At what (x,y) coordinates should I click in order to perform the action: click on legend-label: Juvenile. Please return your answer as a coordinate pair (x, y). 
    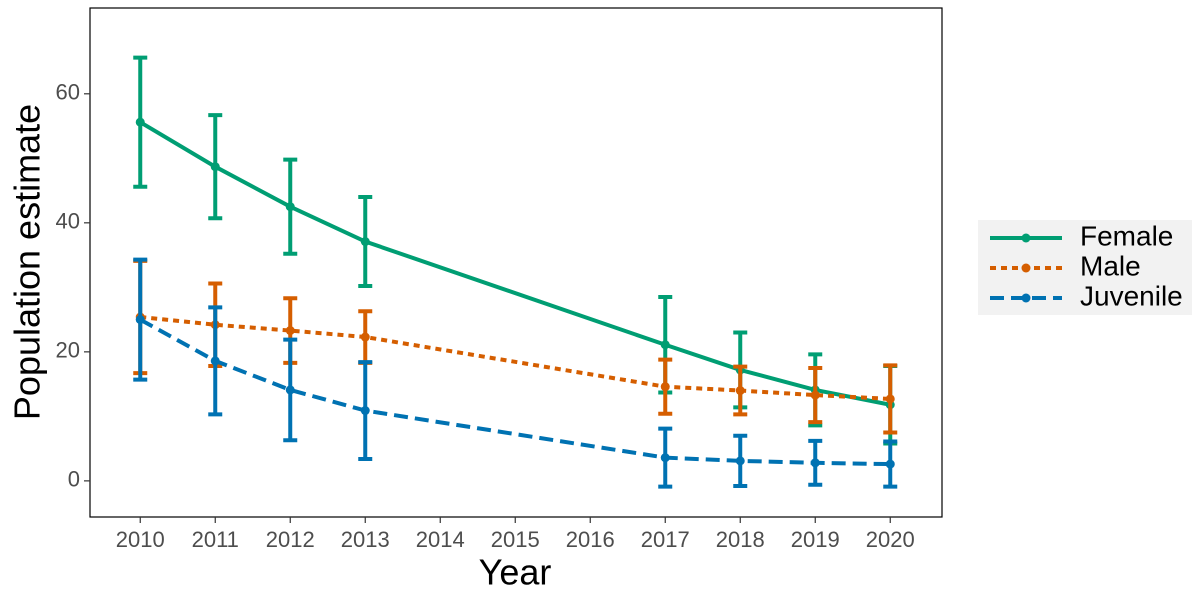
    Looking at the image, I should click on (1131, 295).